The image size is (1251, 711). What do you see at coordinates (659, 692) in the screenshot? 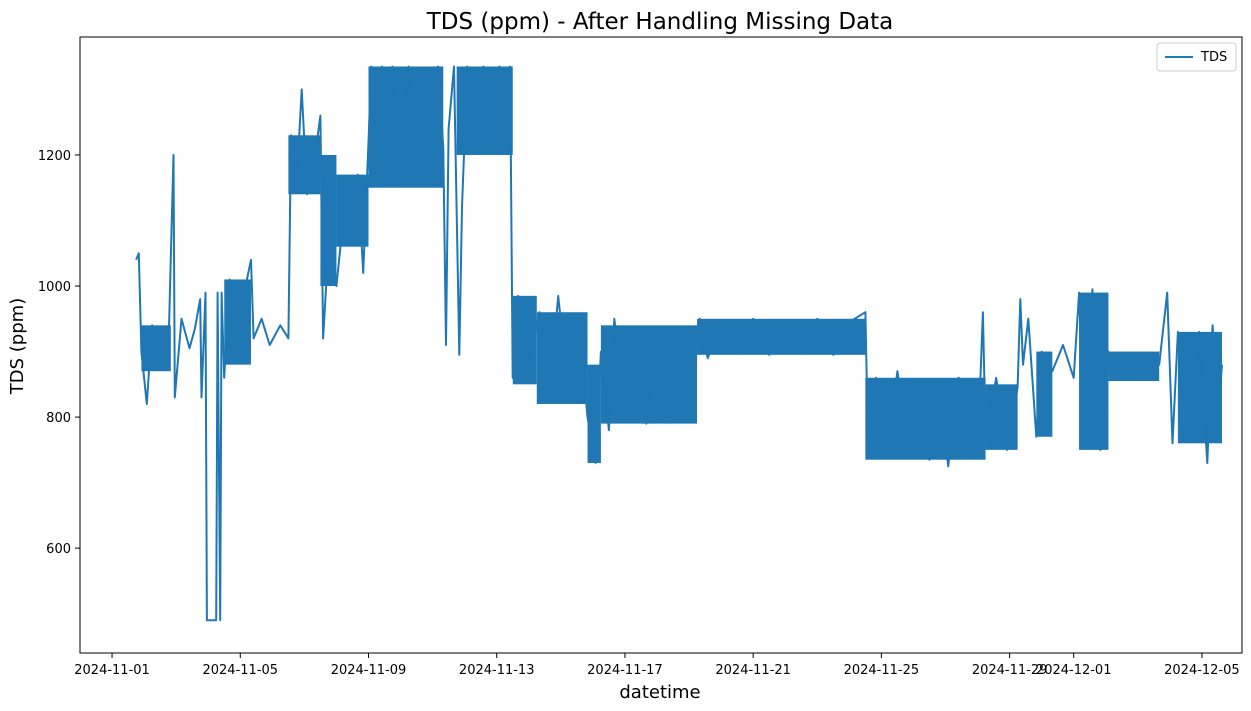
I see `x-axis-label: datetime` at bounding box center [659, 692].